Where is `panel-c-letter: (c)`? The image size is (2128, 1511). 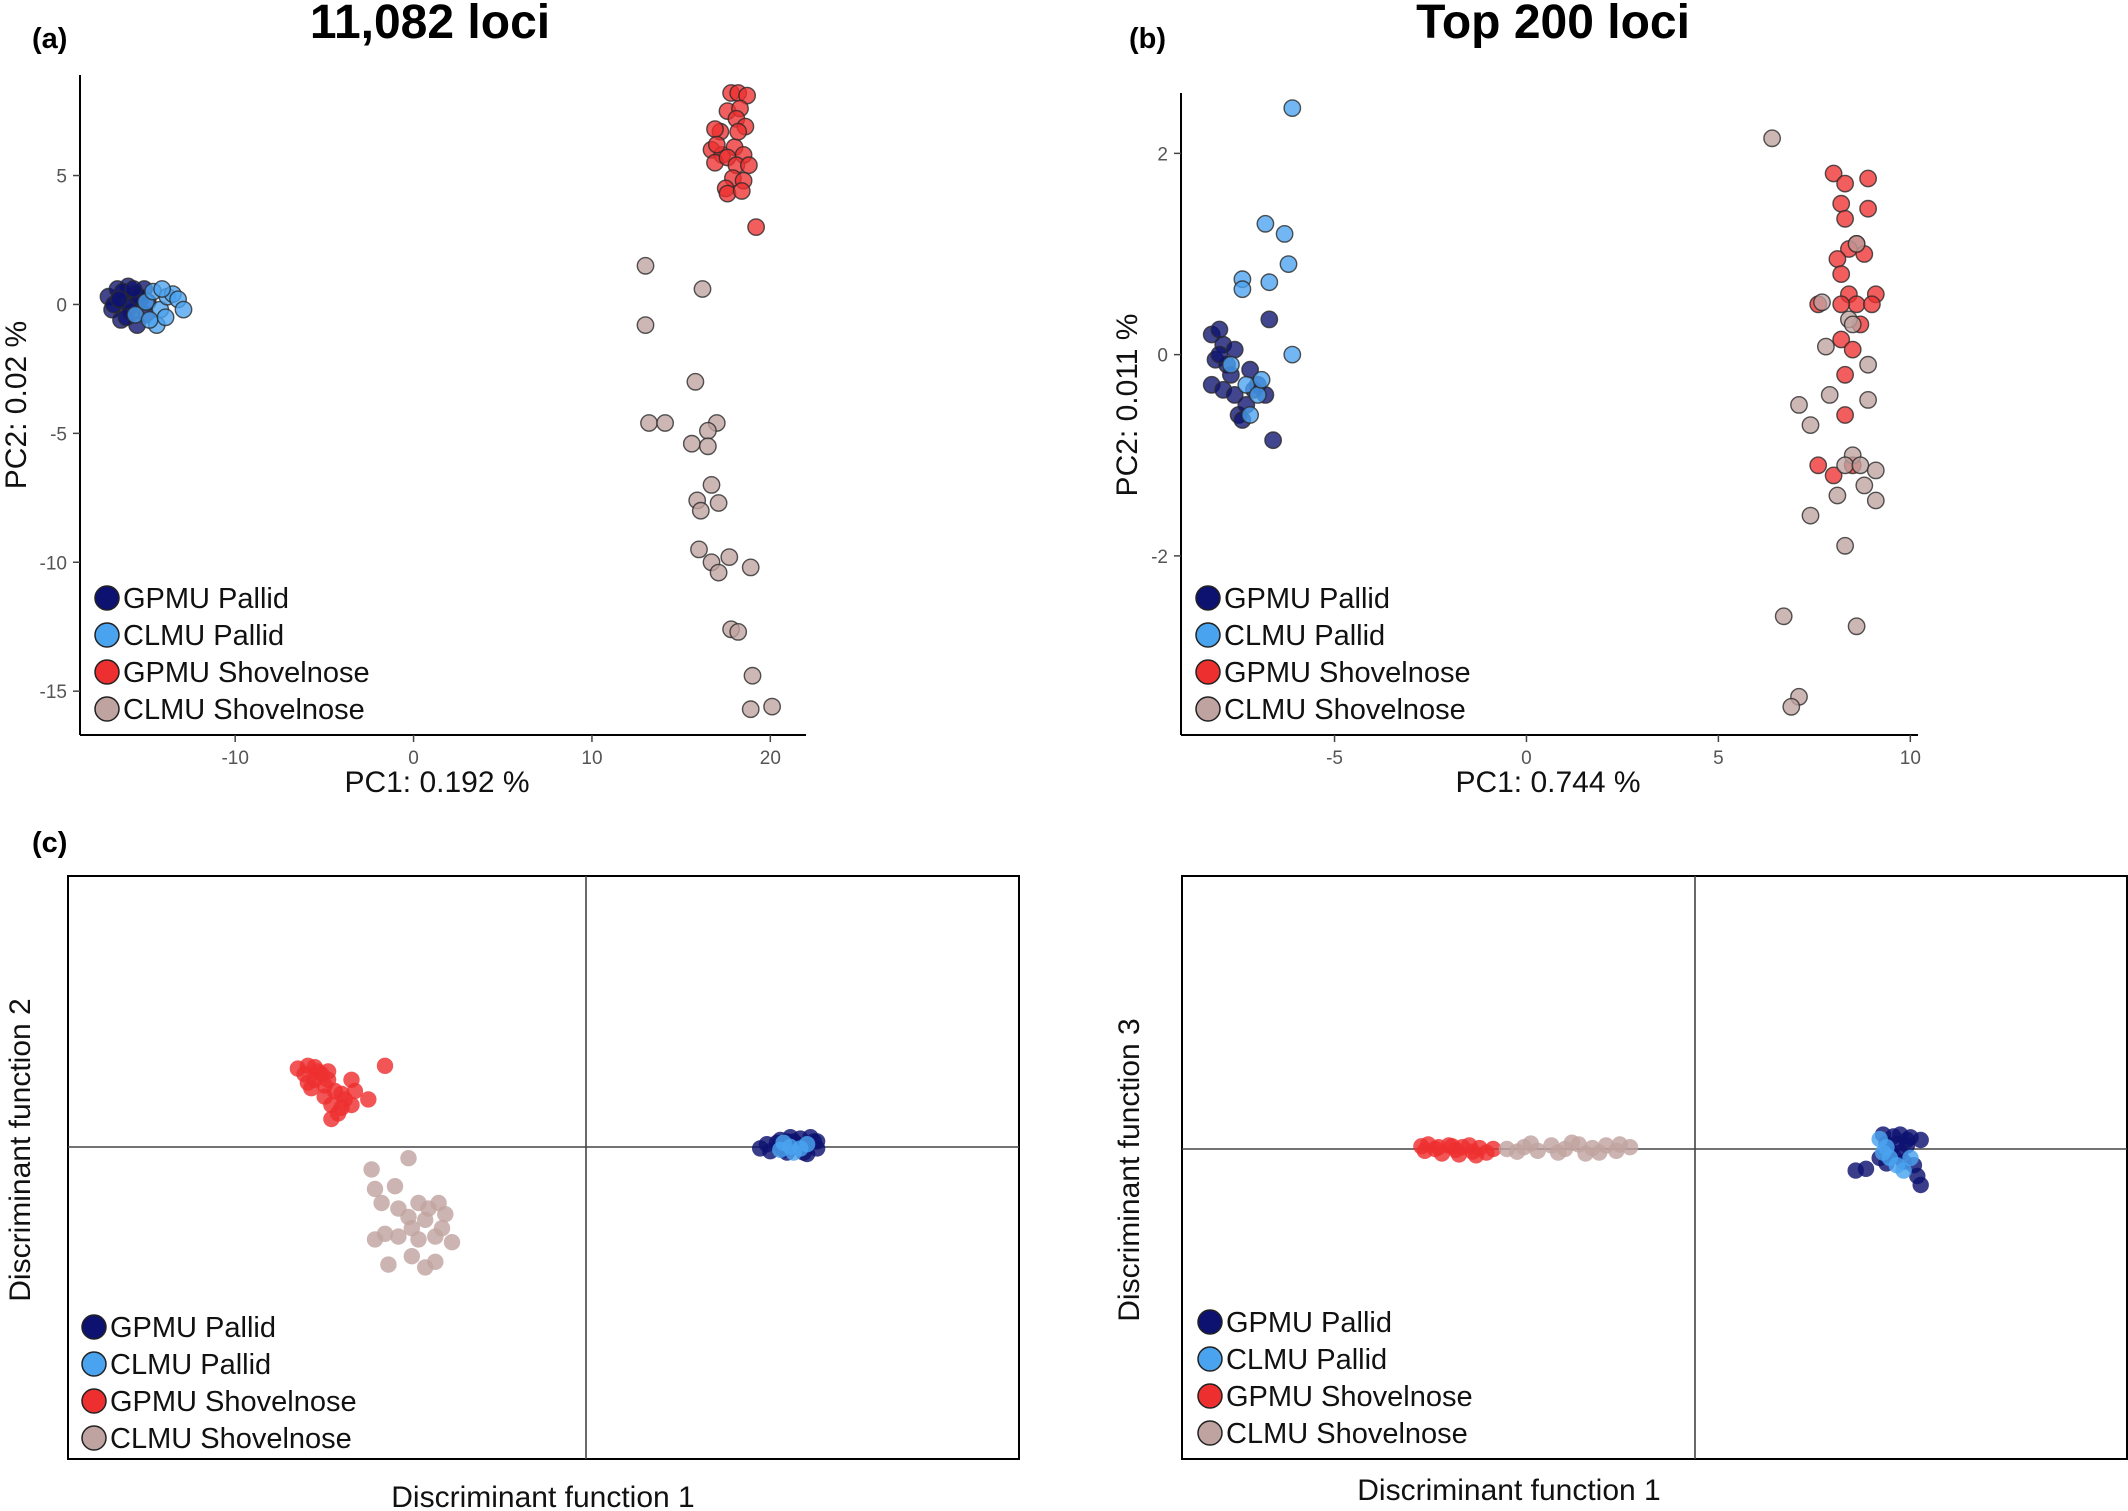 panel-c-letter: (c) is located at coordinates (49, 843).